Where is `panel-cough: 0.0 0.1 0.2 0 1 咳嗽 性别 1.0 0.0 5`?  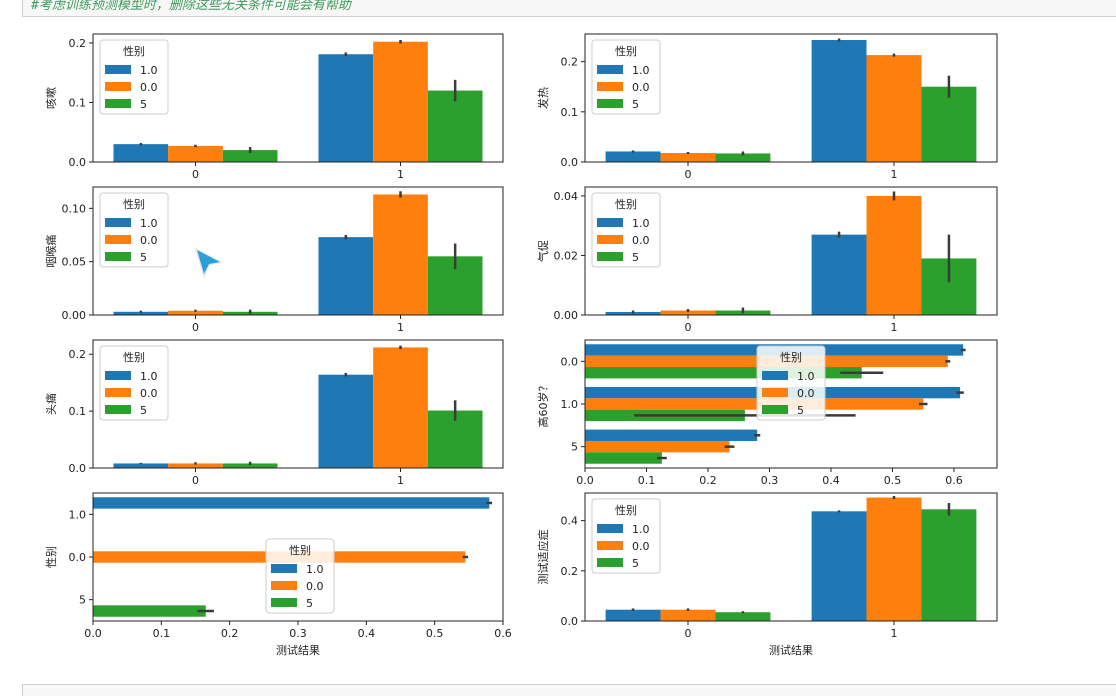
panel-cough: 0.0 0.1 0.2 0 1 咳嗽 性别 1.0 0.0 5 is located at coordinates (274, 107).